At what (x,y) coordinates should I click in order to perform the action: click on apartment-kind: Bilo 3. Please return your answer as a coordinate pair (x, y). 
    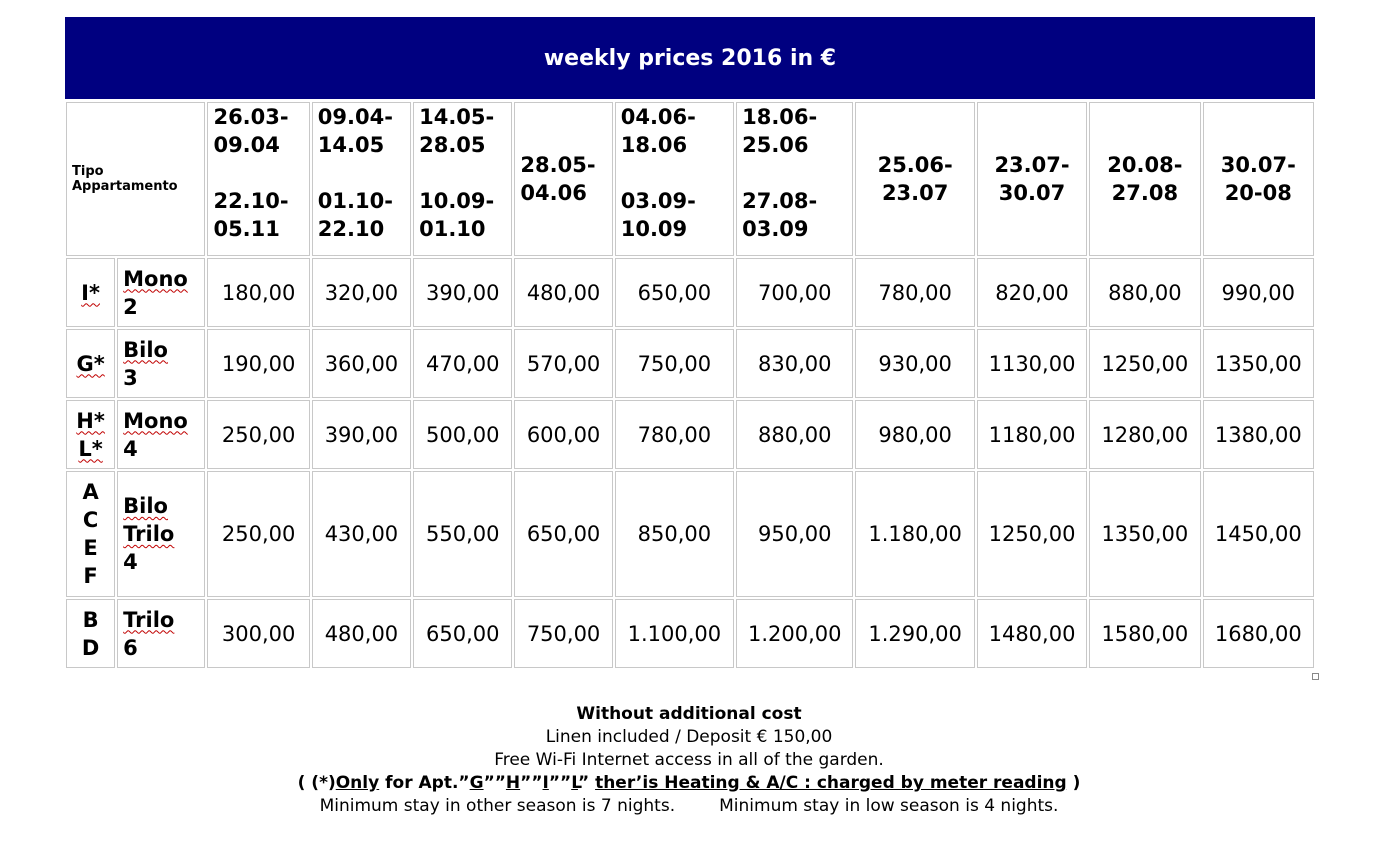
    Looking at the image, I should click on (161, 363).